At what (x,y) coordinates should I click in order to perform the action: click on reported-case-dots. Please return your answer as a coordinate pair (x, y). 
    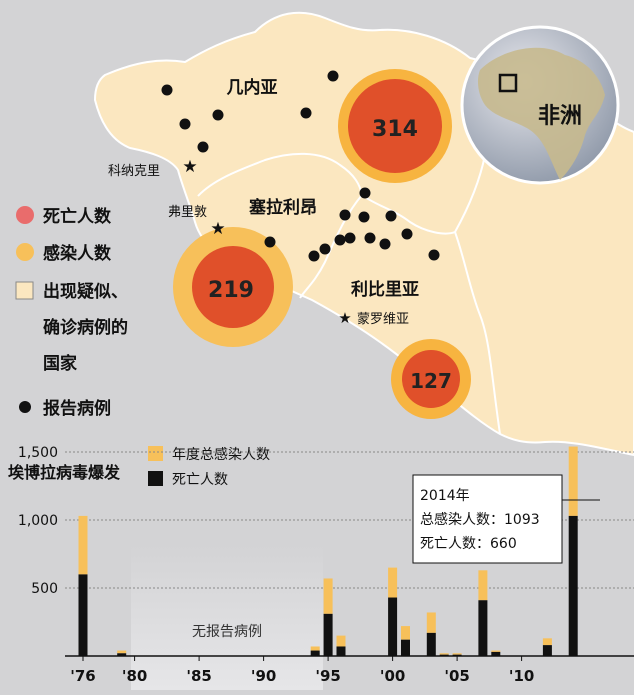
    Looking at the image, I should click on (300, 166).